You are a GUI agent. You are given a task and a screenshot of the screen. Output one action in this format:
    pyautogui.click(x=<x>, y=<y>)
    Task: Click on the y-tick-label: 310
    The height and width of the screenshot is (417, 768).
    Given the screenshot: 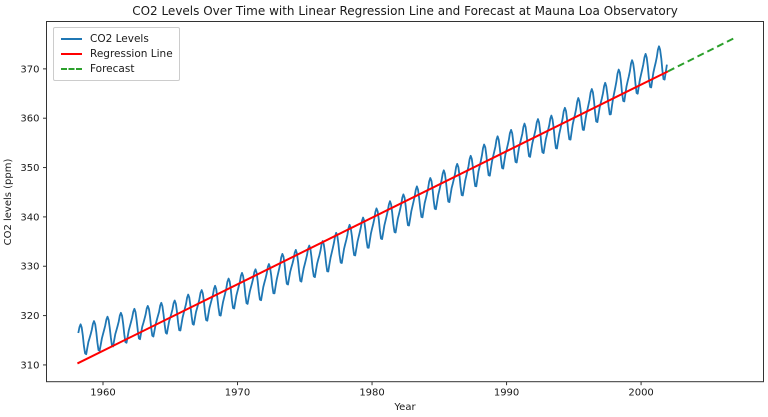 What is the action you would take?
    pyautogui.click(x=29, y=365)
    